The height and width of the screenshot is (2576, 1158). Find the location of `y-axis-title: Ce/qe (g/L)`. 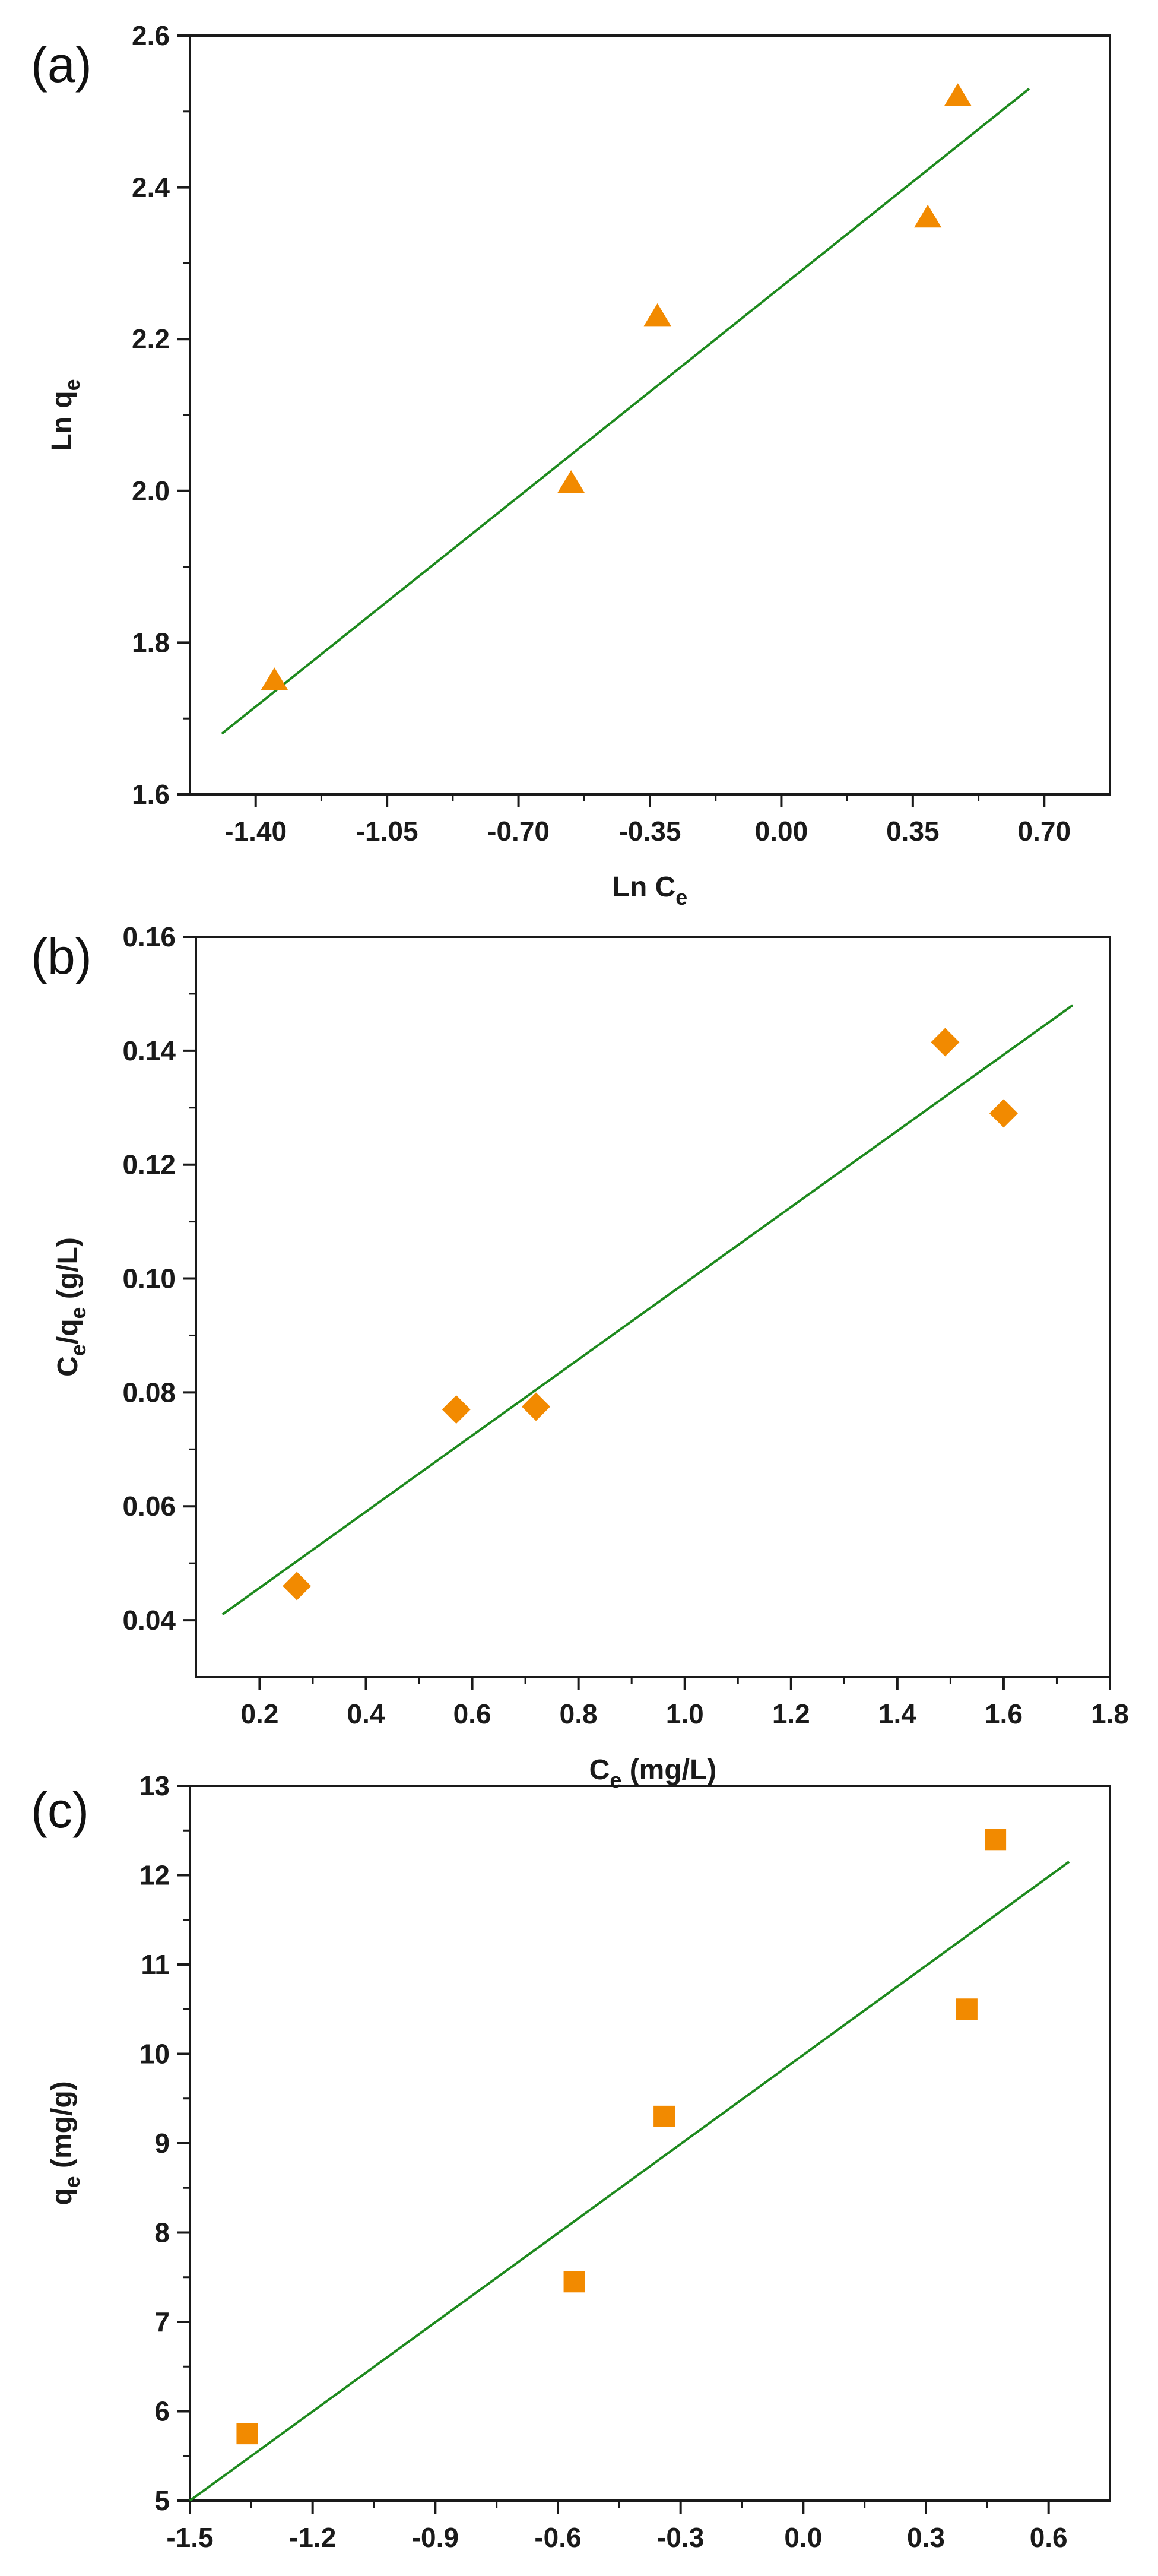

y-axis-title: Ce/qe (g/L) is located at coordinates (71, 1307).